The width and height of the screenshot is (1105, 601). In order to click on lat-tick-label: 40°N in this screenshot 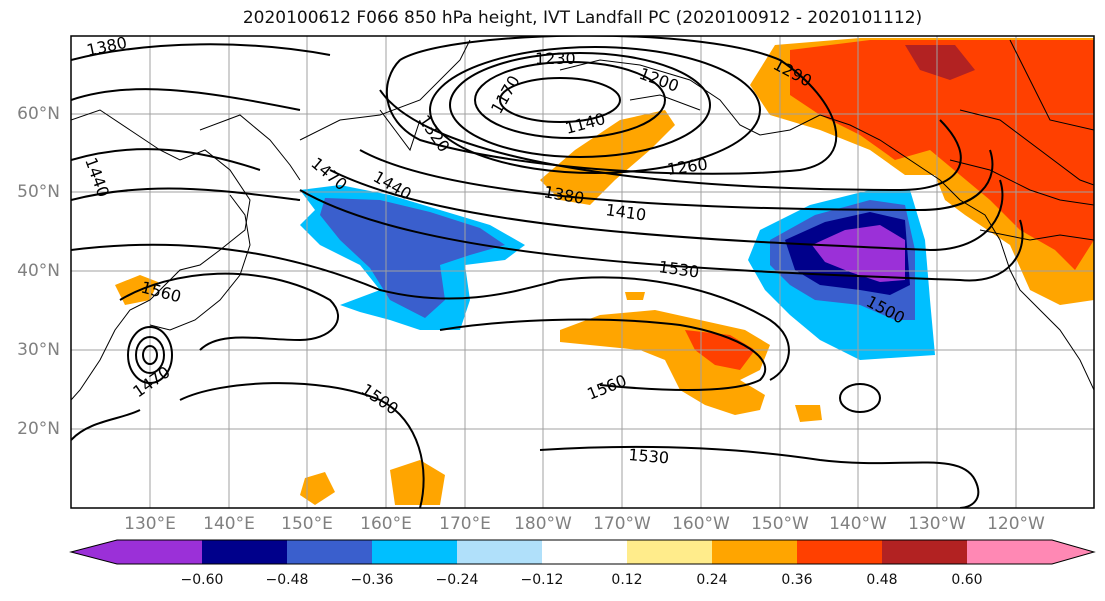, I will do `click(38, 271)`.